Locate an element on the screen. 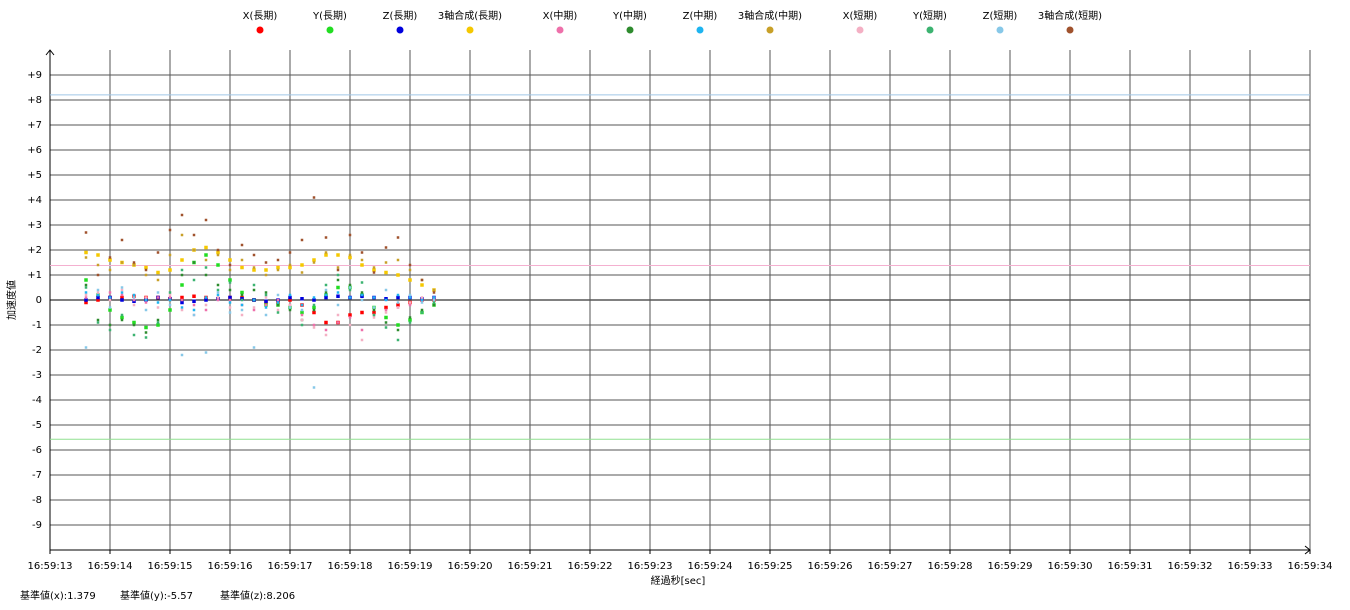  x-axis-arrow is located at coordinates (1307, 550).